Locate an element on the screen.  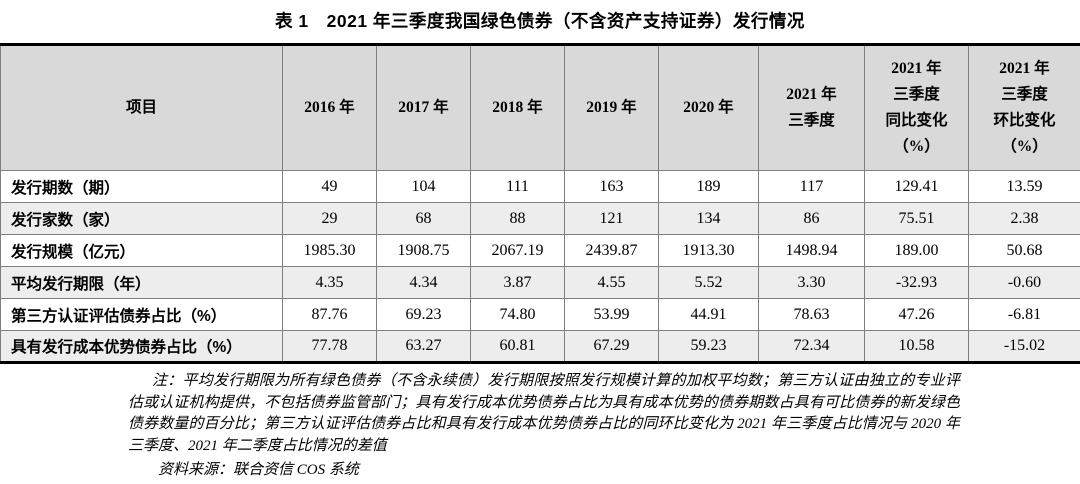
table-source: 资料来源：联合资信 COS 系统 is located at coordinates (258, 470).